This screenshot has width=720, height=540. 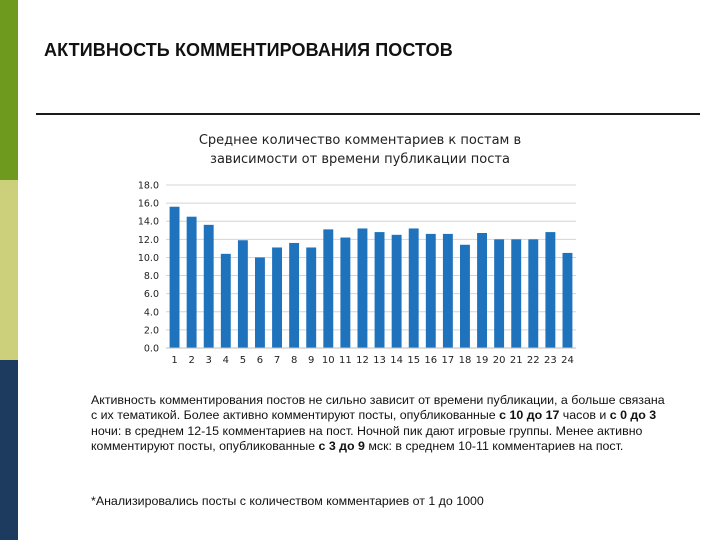 What do you see at coordinates (448, 360) in the screenshot?
I see `x-tick-label: 17` at bounding box center [448, 360].